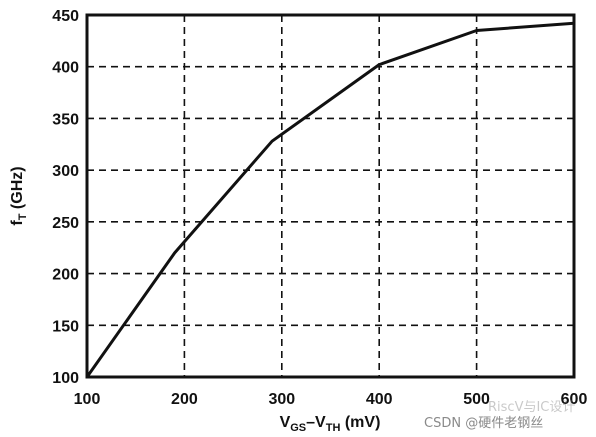  Describe the element at coordinates (65, 326) in the screenshot. I see `y-tick-label: 150` at that location.